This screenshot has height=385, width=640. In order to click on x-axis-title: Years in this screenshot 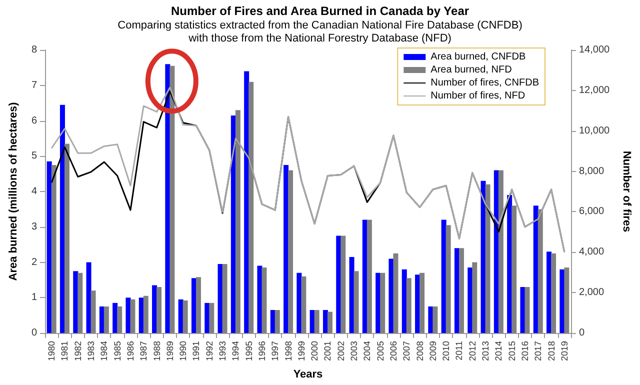, I will do `click(308, 374)`.